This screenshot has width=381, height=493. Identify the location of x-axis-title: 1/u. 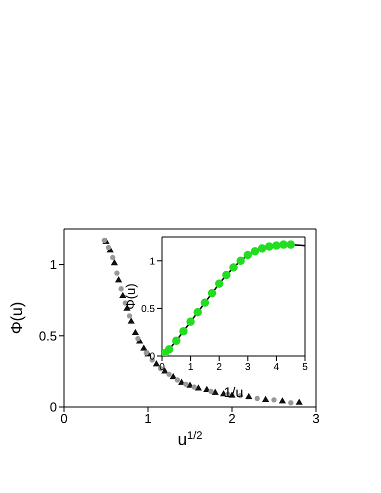
(234, 392).